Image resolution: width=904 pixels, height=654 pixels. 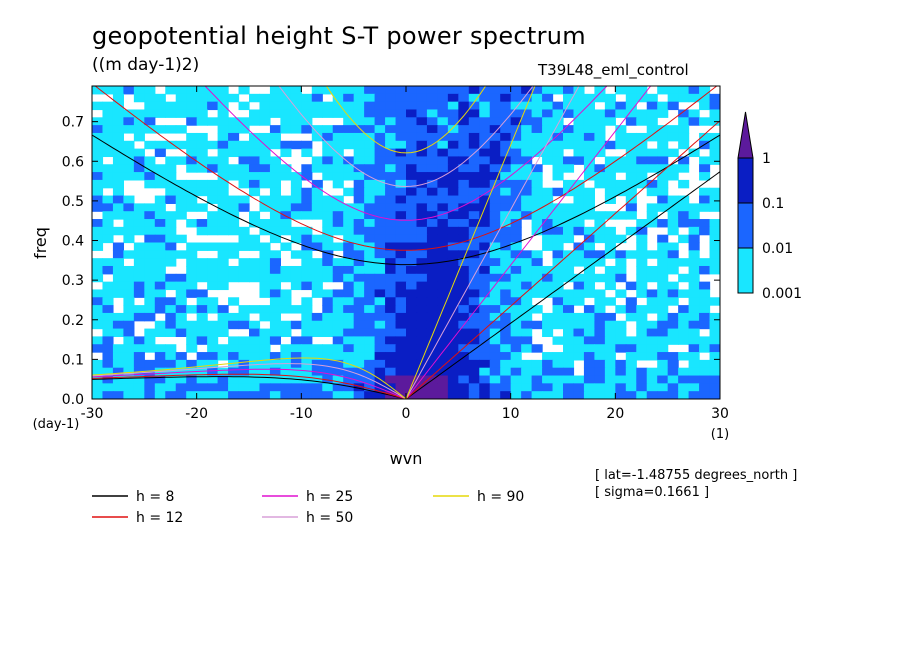 I want to click on kelvin-curve, so click(x=492, y=242).